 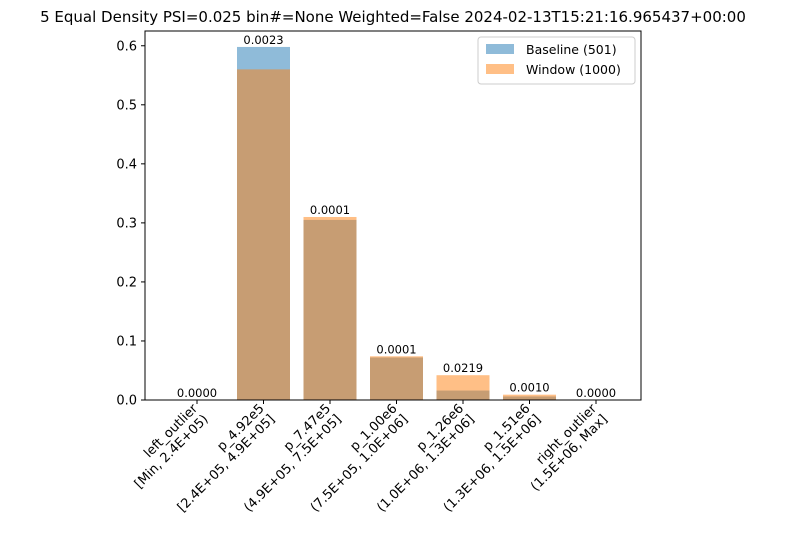 I want to click on bar-value-label: 0.0010, so click(x=529, y=388).